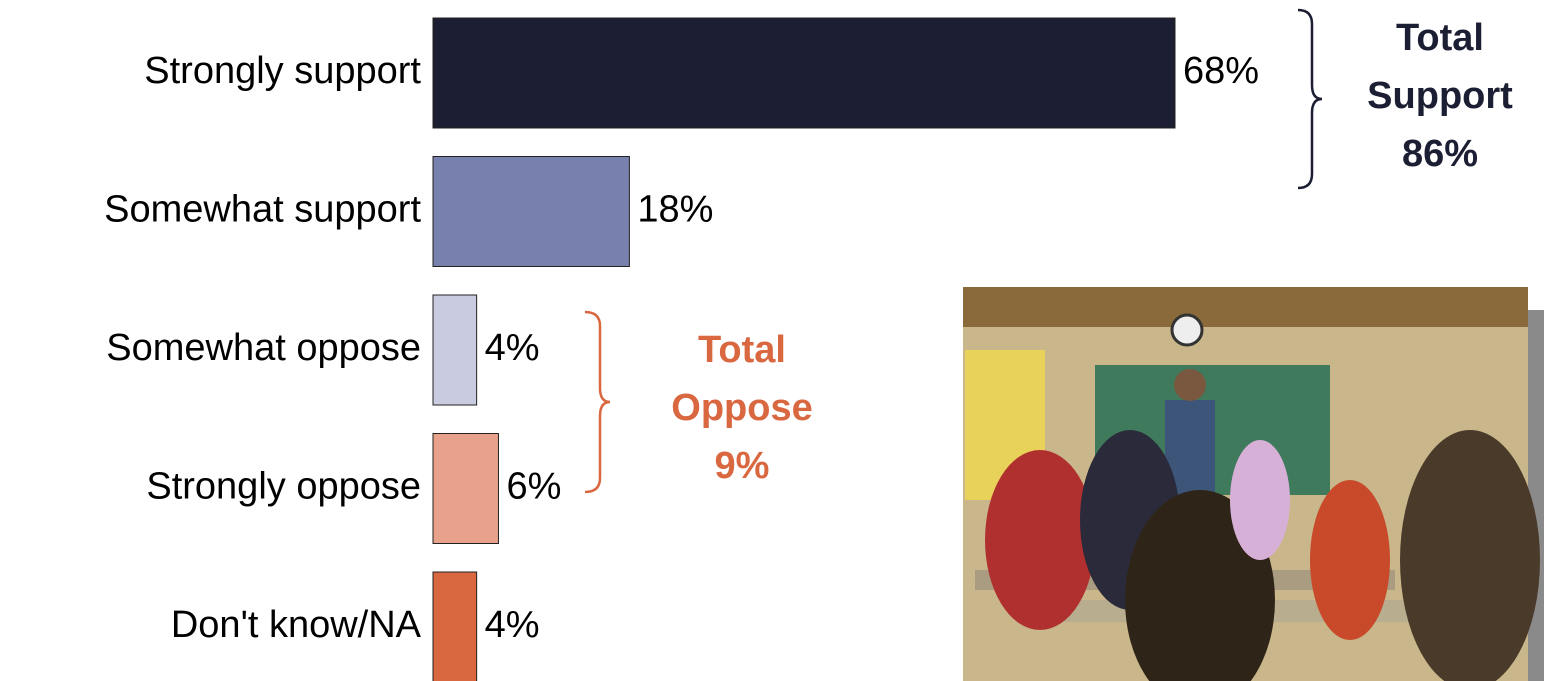 The image size is (1544, 681). What do you see at coordinates (597, 402) in the screenshot?
I see `oppose-brace` at bounding box center [597, 402].